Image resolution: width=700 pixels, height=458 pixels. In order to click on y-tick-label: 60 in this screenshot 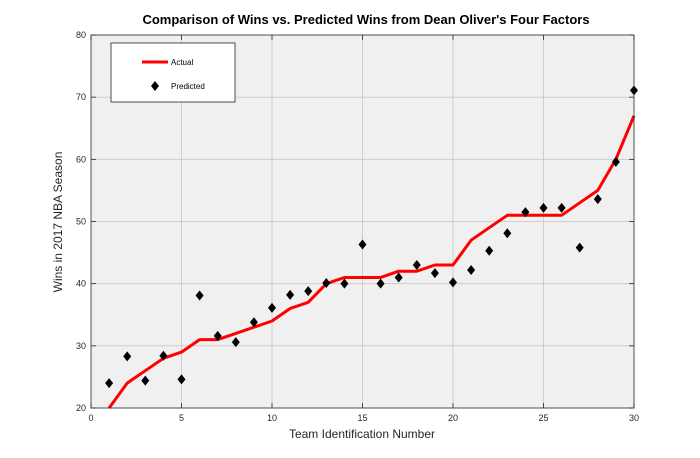, I will do `click(81, 159)`.